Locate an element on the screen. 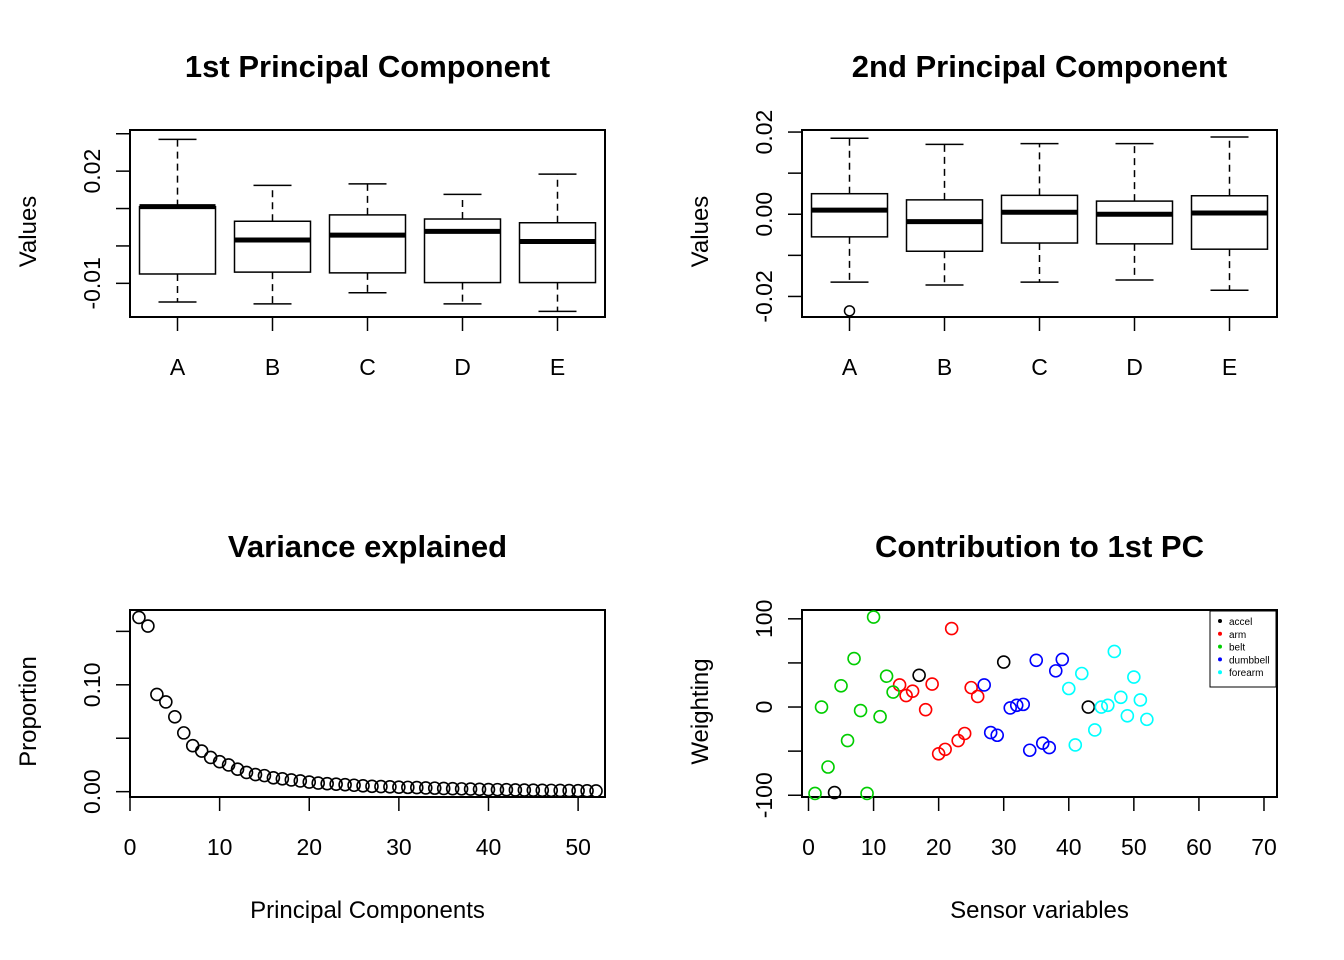 The width and height of the screenshot is (1344, 960). legend-label: dumbbell is located at coordinates (1249, 660).